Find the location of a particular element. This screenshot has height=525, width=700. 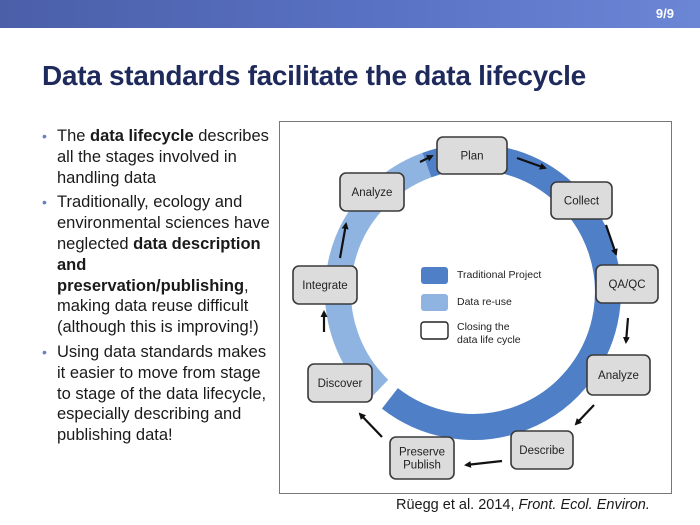

citation-journal: Front. Ecol. Environ. is located at coordinates (584, 505).